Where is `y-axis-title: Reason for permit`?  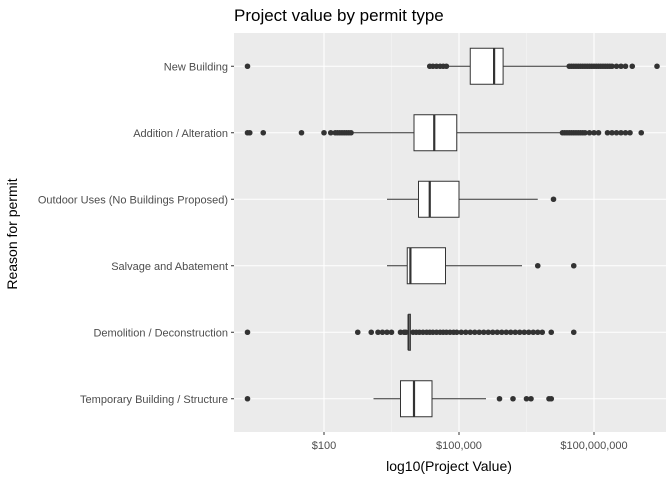
y-axis-title: Reason for permit is located at coordinates (12, 233).